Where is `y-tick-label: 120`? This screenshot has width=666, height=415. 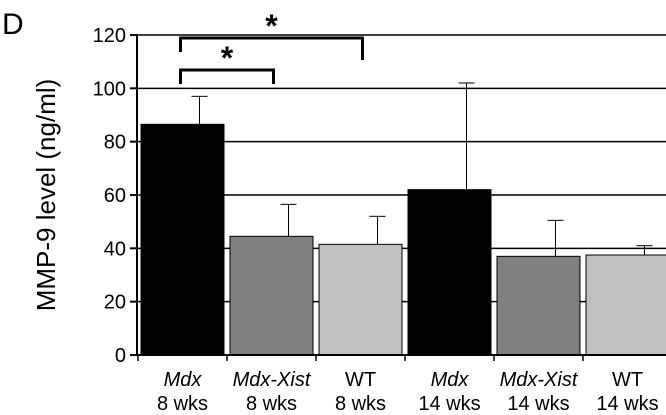 y-tick-label: 120 is located at coordinates (109, 36).